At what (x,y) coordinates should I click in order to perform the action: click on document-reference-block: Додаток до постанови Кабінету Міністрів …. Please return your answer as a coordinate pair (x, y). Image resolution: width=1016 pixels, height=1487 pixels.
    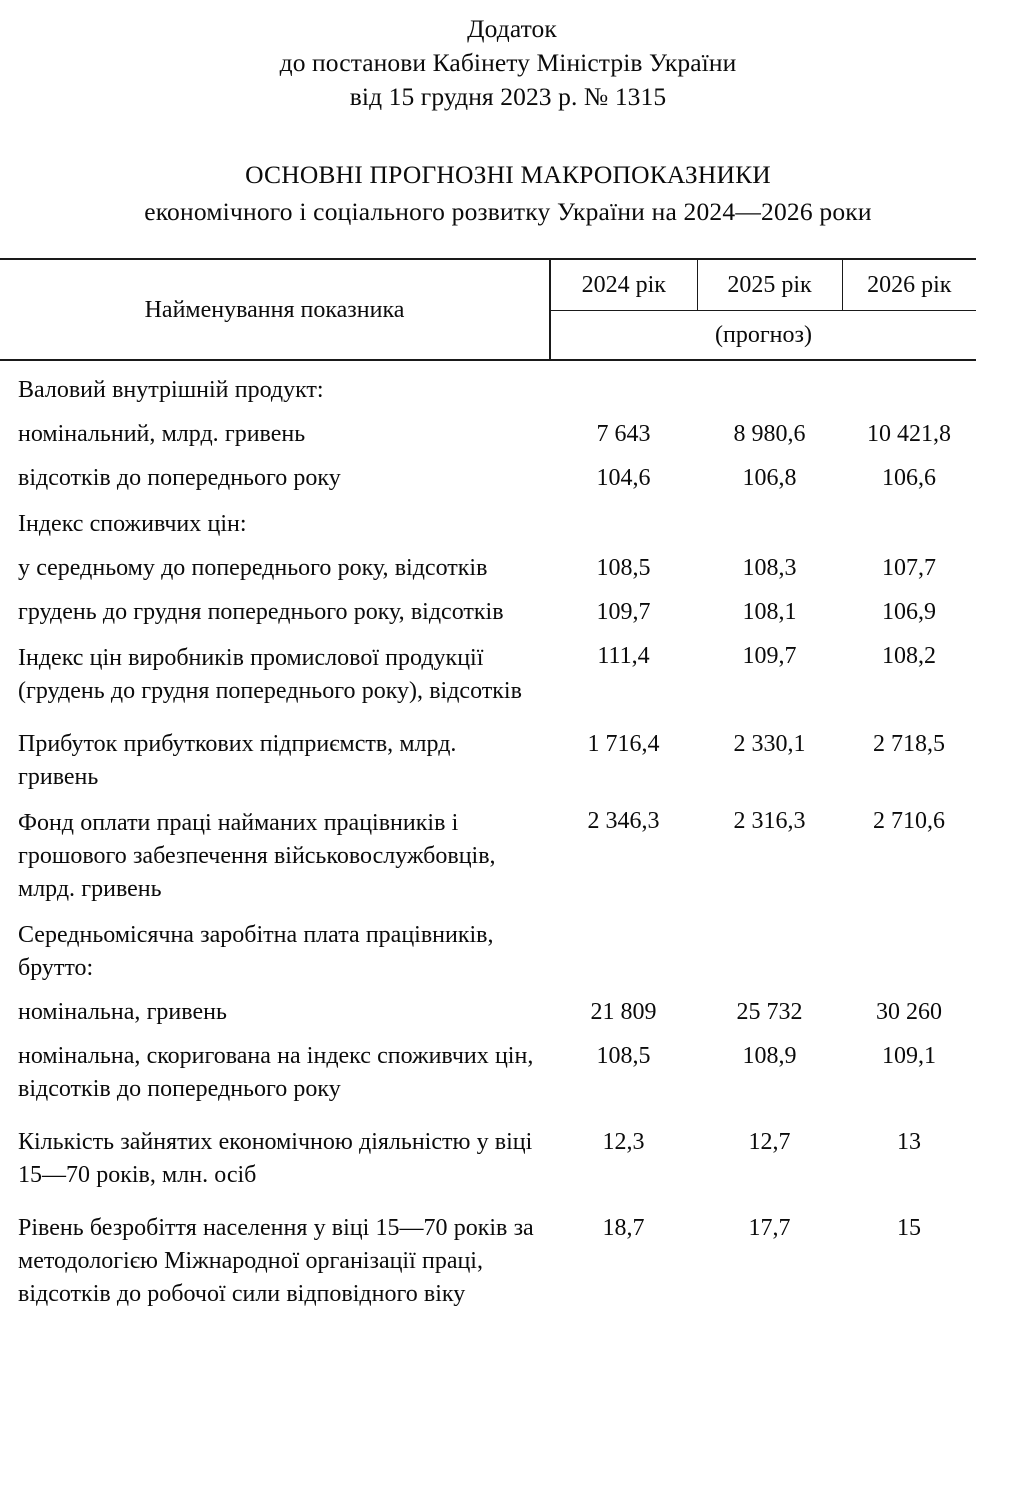
    Looking at the image, I should click on (508, 57).